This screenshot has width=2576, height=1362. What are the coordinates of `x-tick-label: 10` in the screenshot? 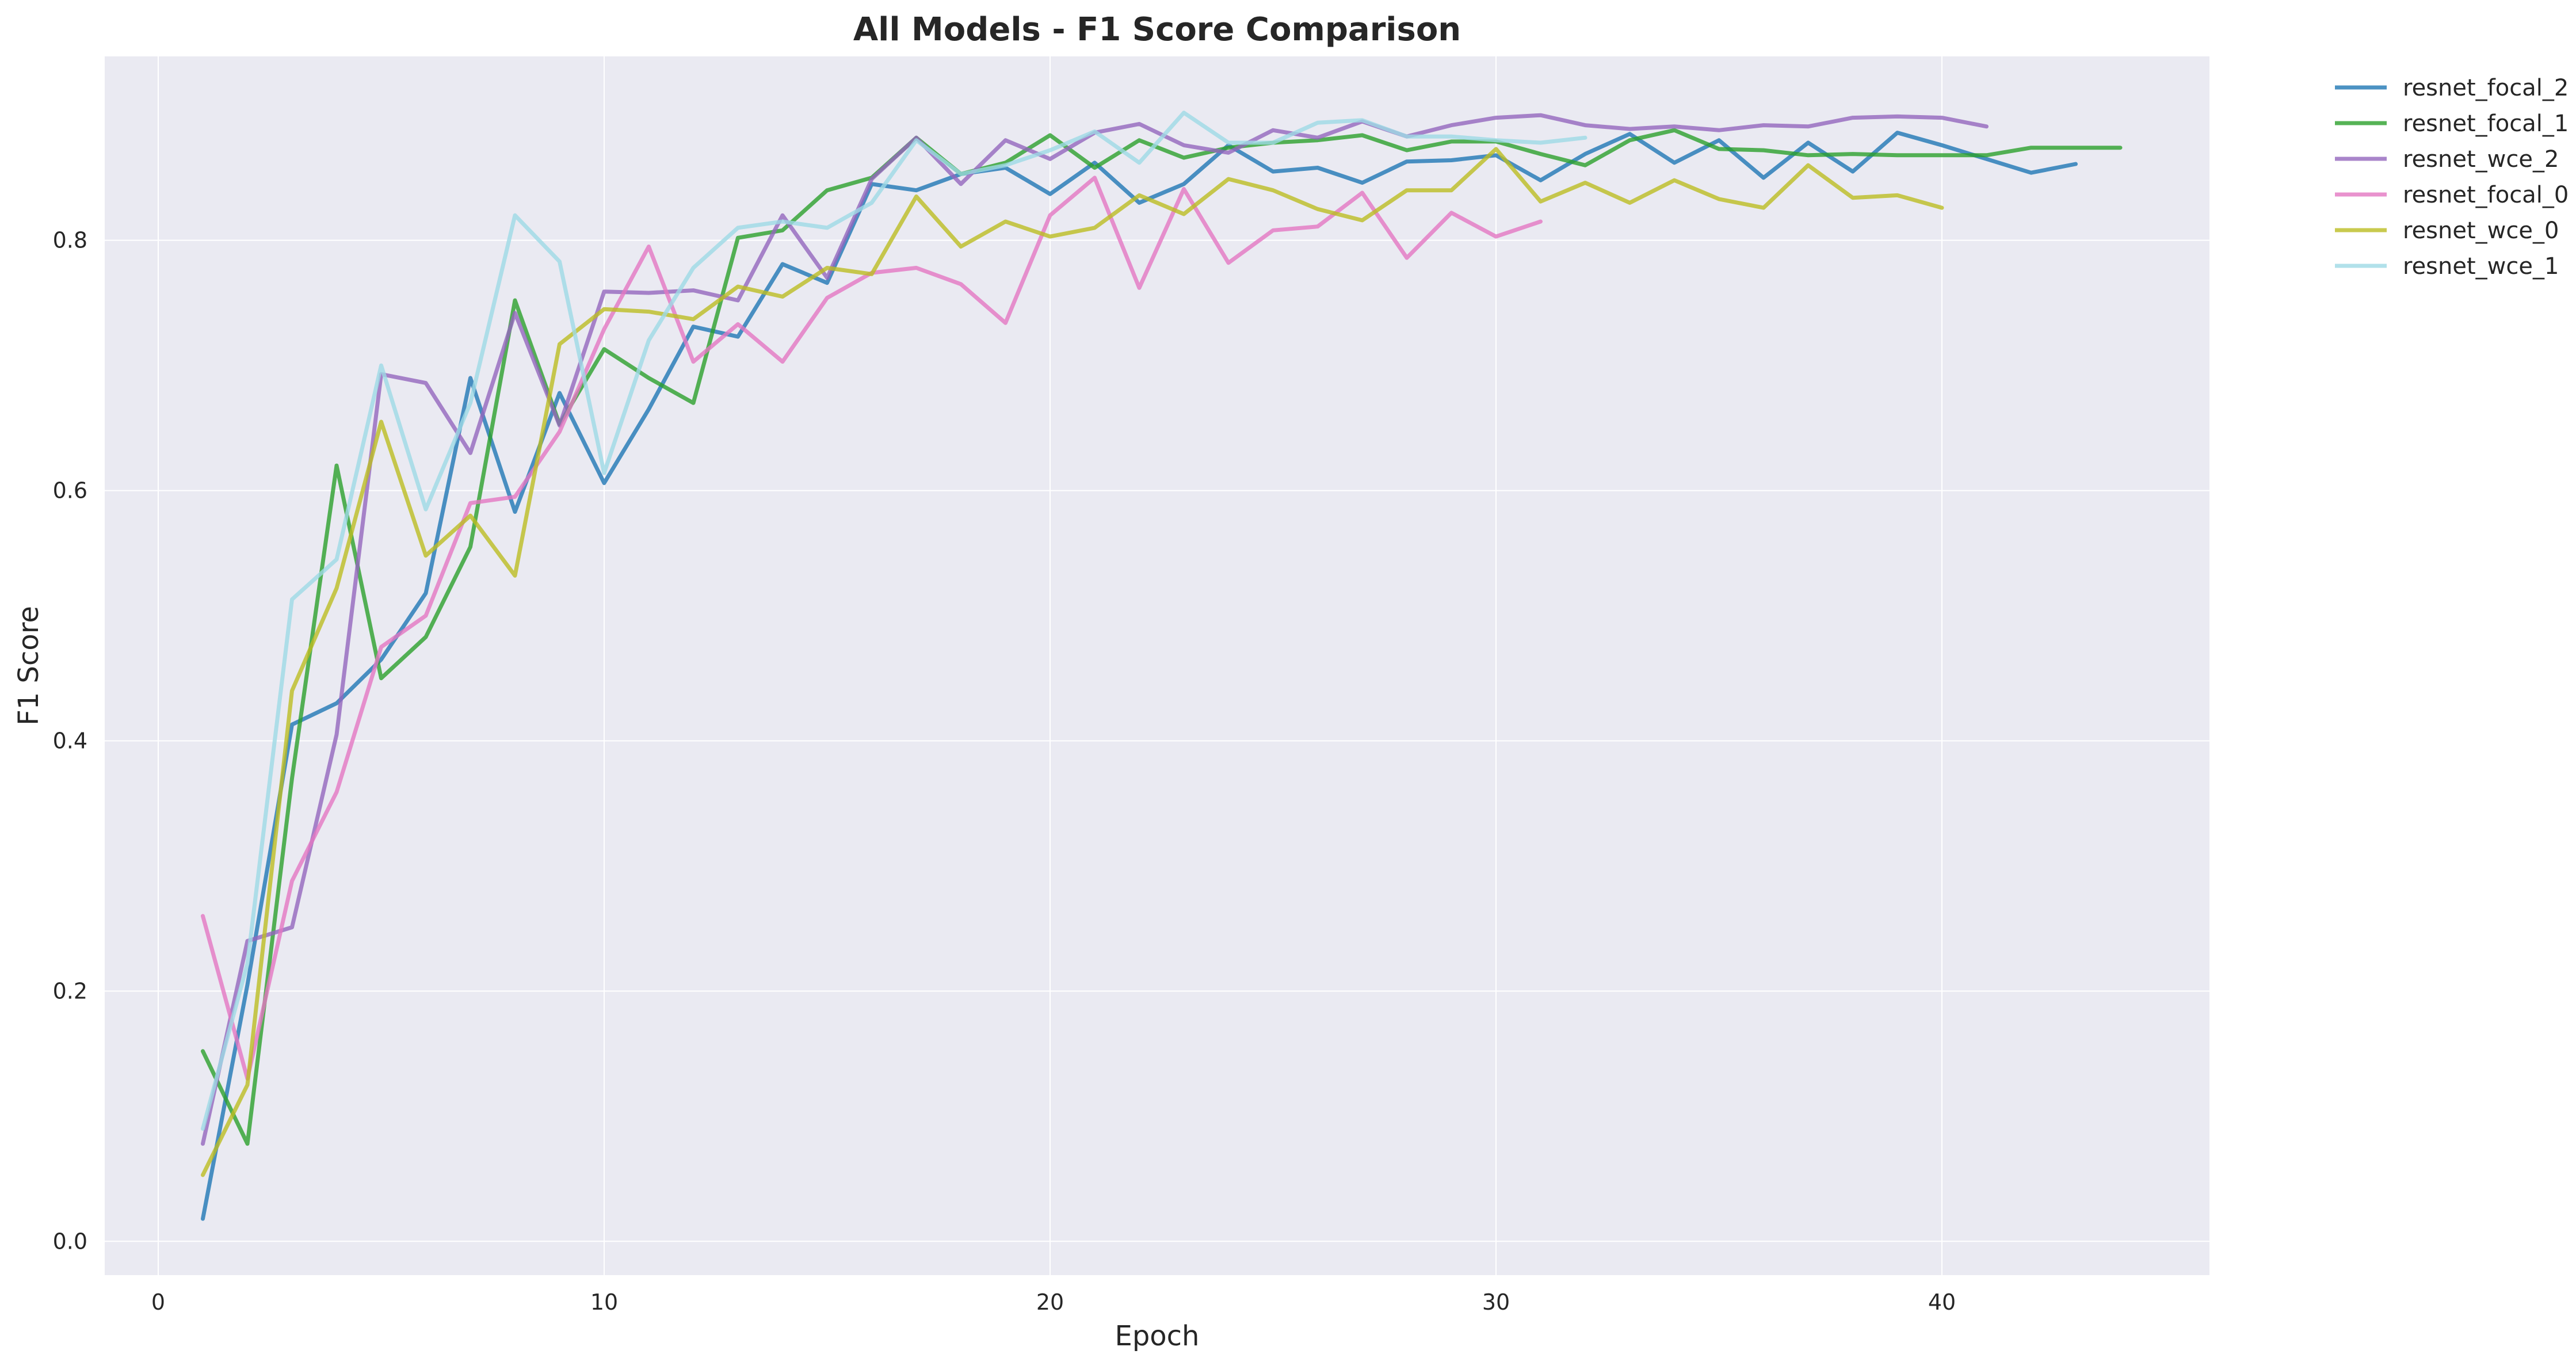 It's located at (604, 1302).